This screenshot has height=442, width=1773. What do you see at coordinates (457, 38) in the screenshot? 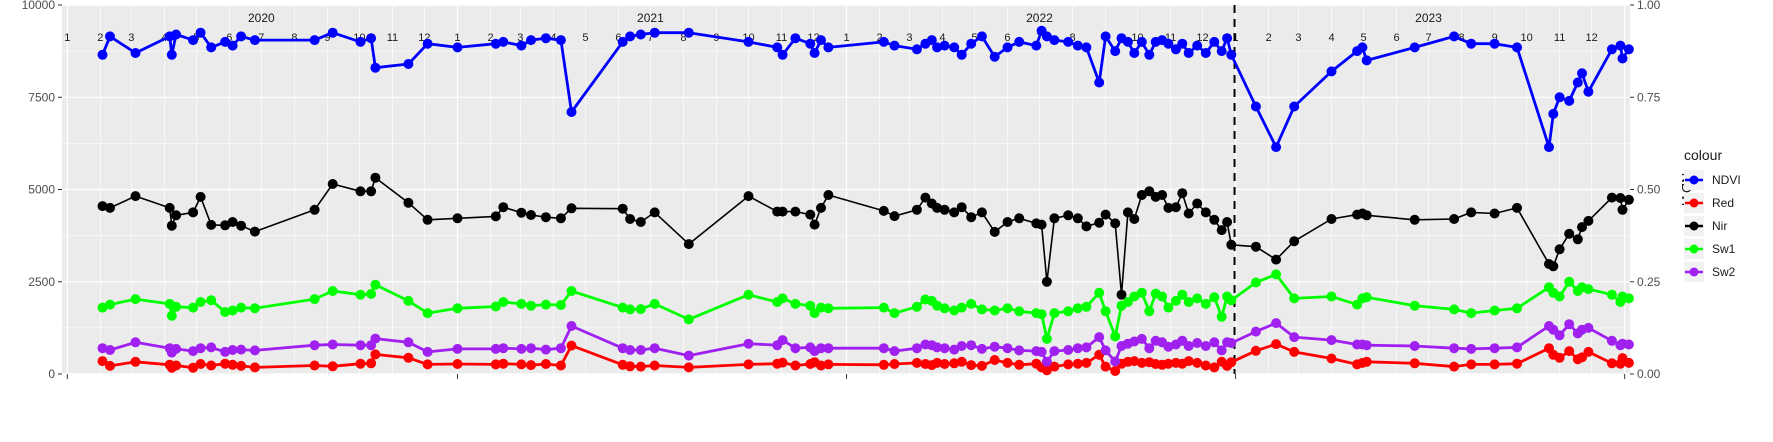
I see `month-label: 1` at bounding box center [457, 38].